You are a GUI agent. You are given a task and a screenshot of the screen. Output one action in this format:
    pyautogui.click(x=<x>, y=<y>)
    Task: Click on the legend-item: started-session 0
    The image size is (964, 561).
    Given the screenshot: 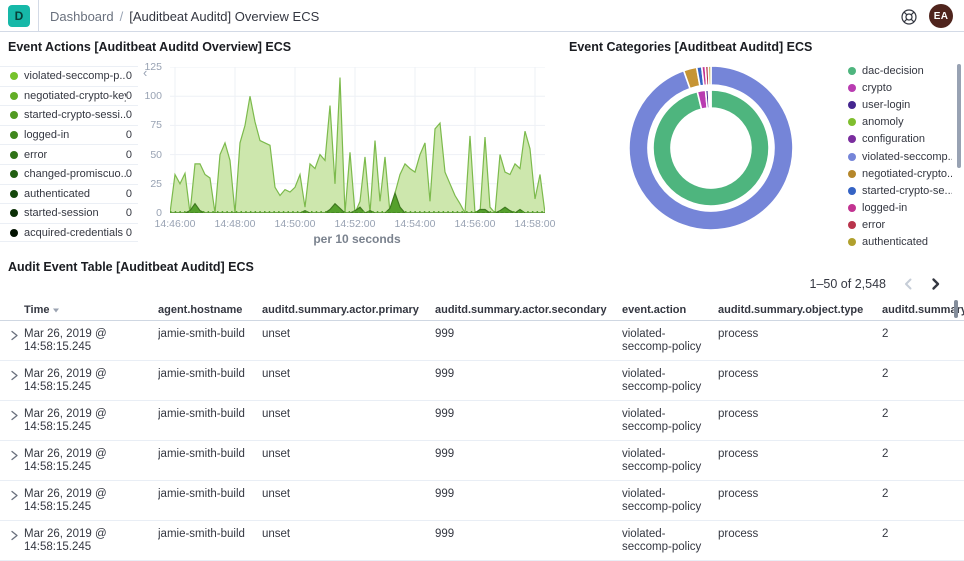 What is the action you would take?
    pyautogui.click(x=69, y=213)
    